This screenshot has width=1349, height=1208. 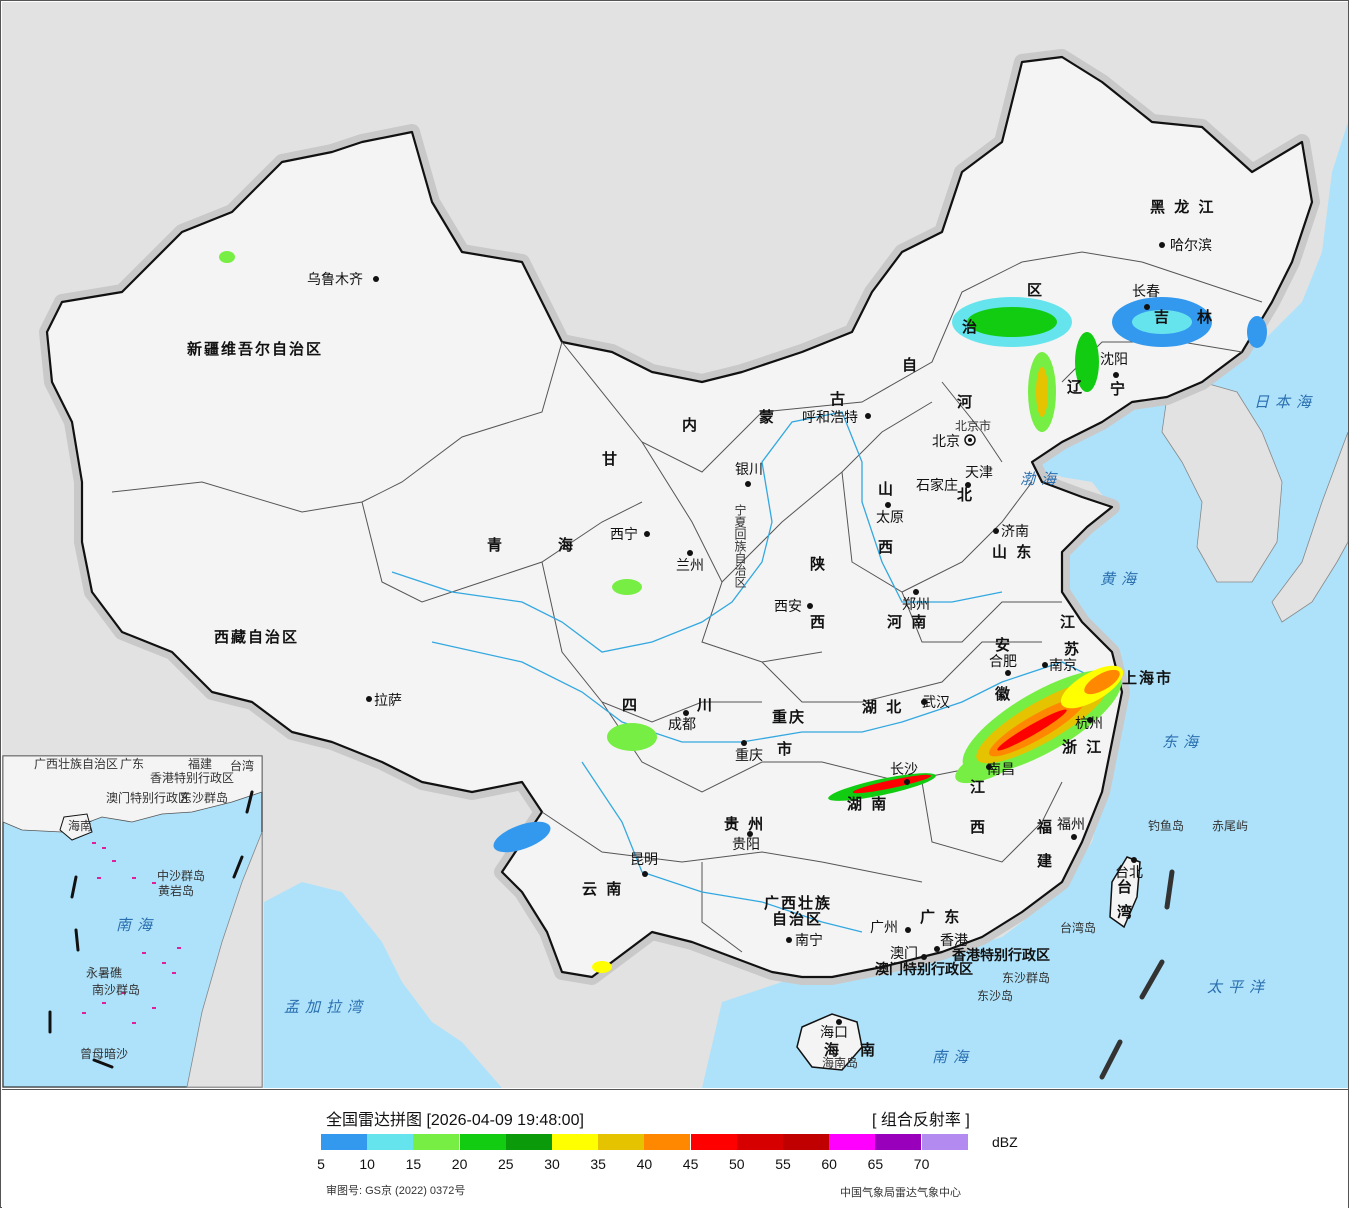 I want to click on legend-product: [ 组合反射率 ], so click(x=921, y=1120).